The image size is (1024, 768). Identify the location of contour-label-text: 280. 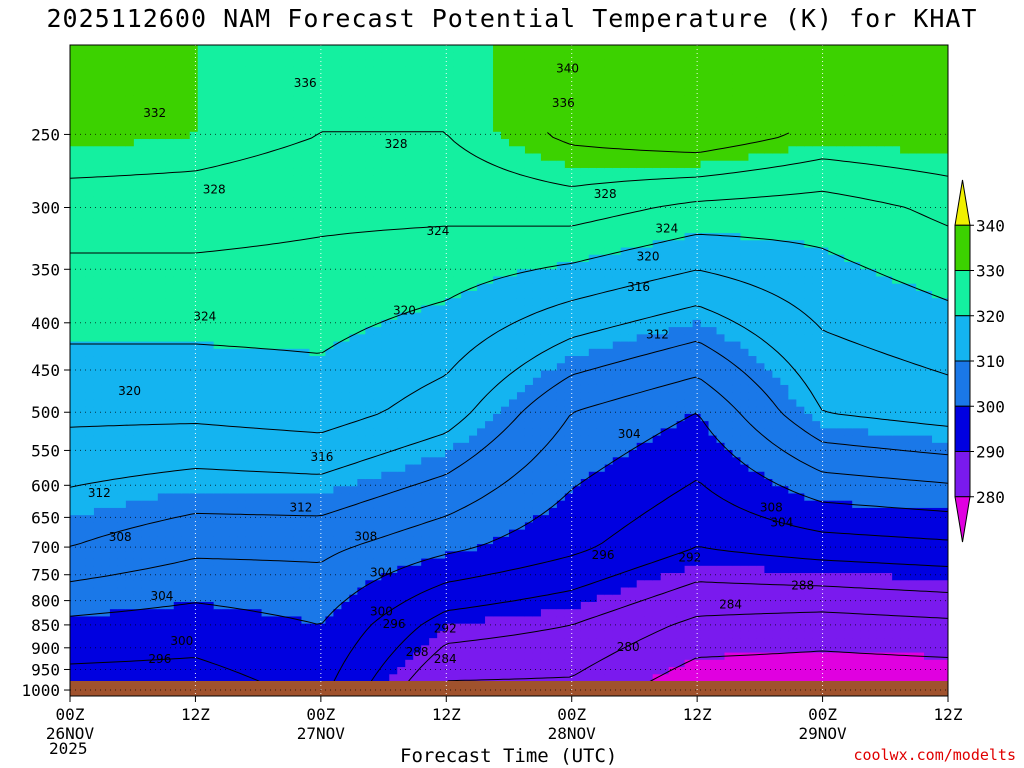
(628, 647).